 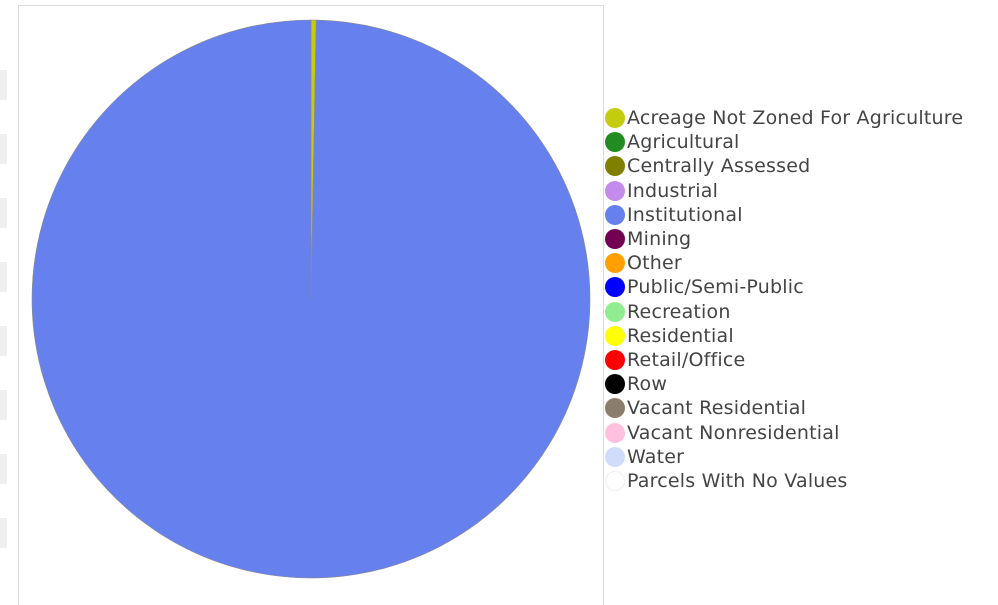 I want to click on legend-label: Water, so click(x=656, y=456).